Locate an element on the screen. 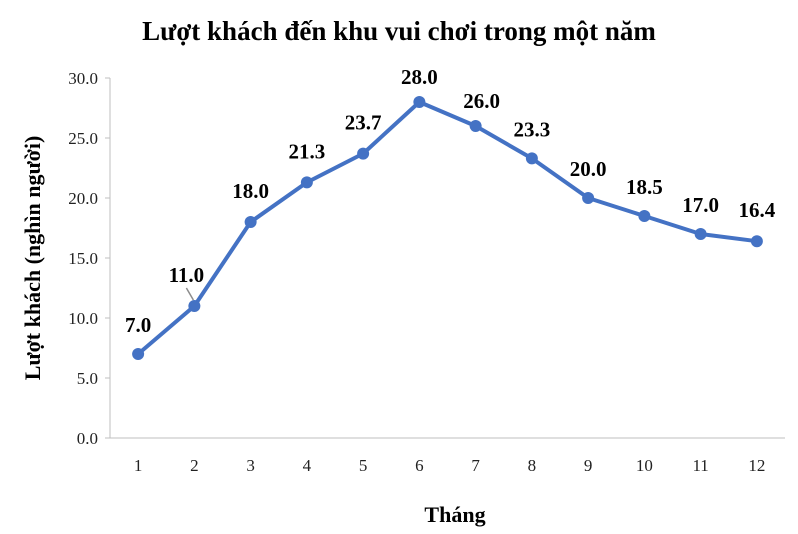 The image size is (798, 534). y-axis-title: Lượt khách (nghìn người) is located at coordinates (32, 258).